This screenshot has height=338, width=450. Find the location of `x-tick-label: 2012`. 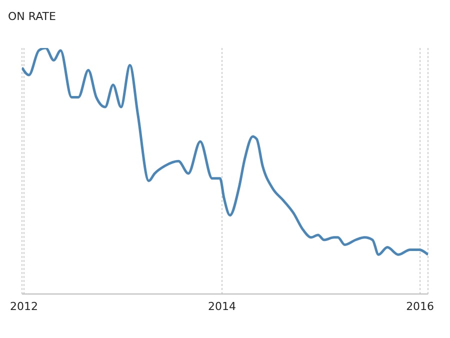

x-tick-label: 2012 is located at coordinates (24, 306).